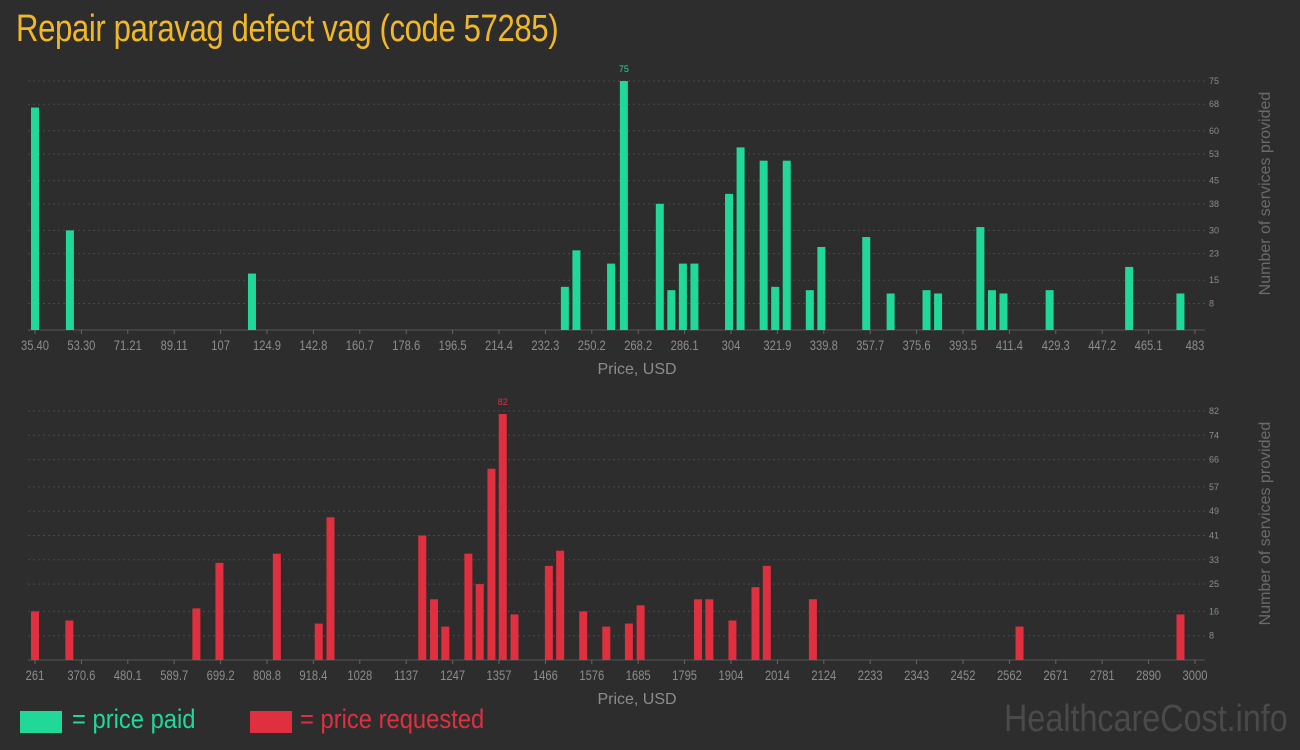 This screenshot has height=750, width=1300. What do you see at coordinates (684, 675) in the screenshot?
I see `requested-x-tick-label: 1795` at bounding box center [684, 675].